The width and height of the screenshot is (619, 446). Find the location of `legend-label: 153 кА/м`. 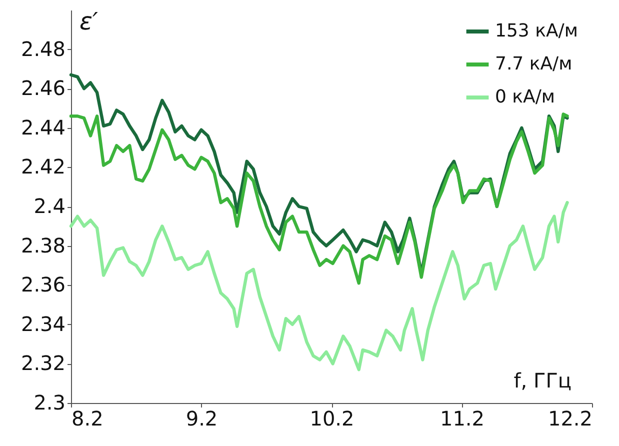

legend-label: 153 кА/м is located at coordinates (536, 31).